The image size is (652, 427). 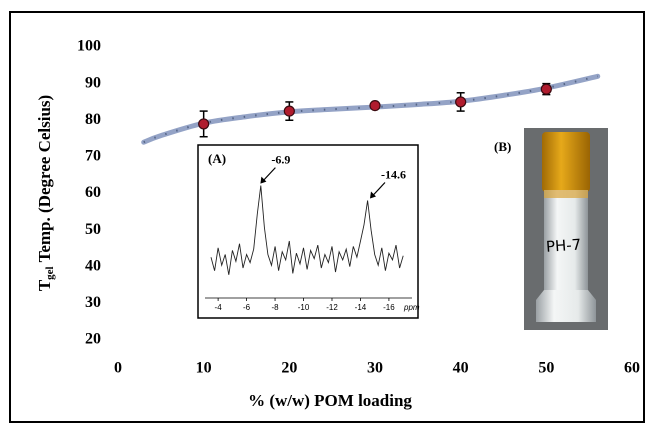 What do you see at coordinates (219, 307) in the screenshot?
I see `inset-x-tick-label: -4` at bounding box center [219, 307].